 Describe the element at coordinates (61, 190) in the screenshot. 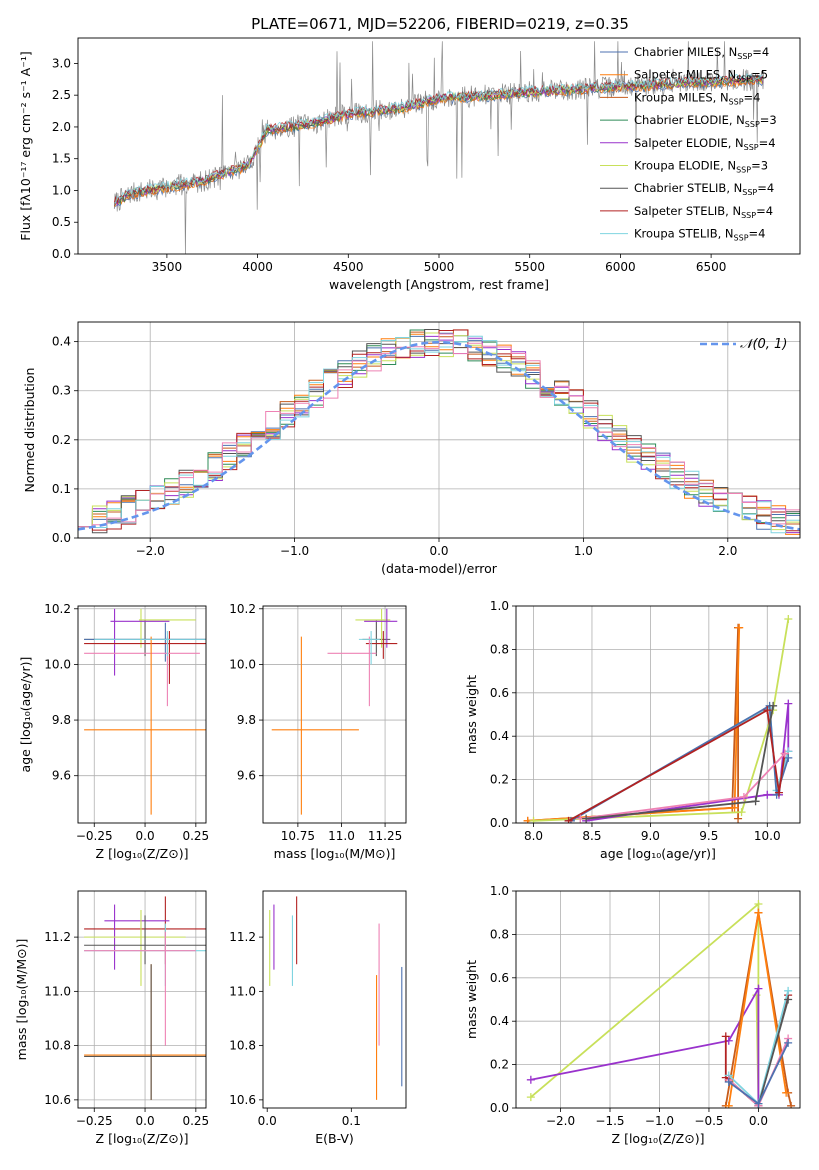

I see `y-tick-label: 1.0` at that location.